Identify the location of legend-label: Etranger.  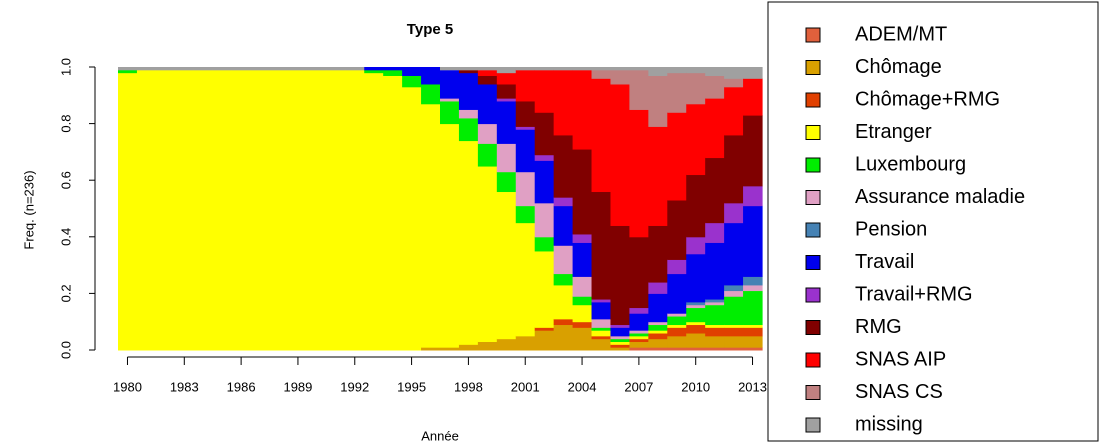
(893, 132).